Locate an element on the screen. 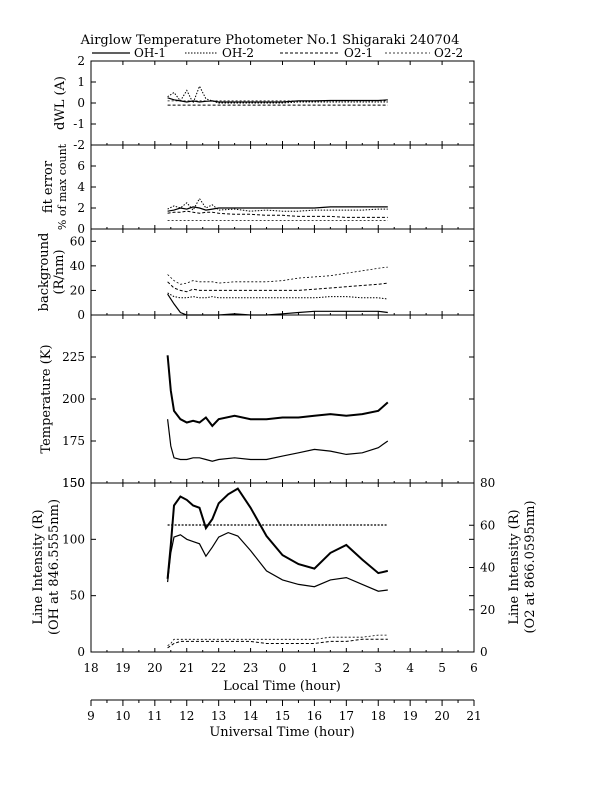 The width and height of the screenshot is (612, 792). y-tick-label-background: 60 is located at coordinates (77, 241).